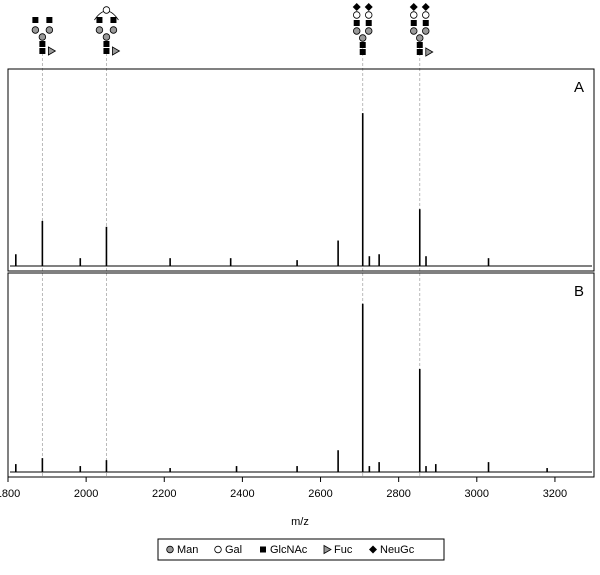 This screenshot has height=575, width=600. Describe the element at coordinates (10, 494) in the screenshot. I see `x-tick-label: 1800` at that location.